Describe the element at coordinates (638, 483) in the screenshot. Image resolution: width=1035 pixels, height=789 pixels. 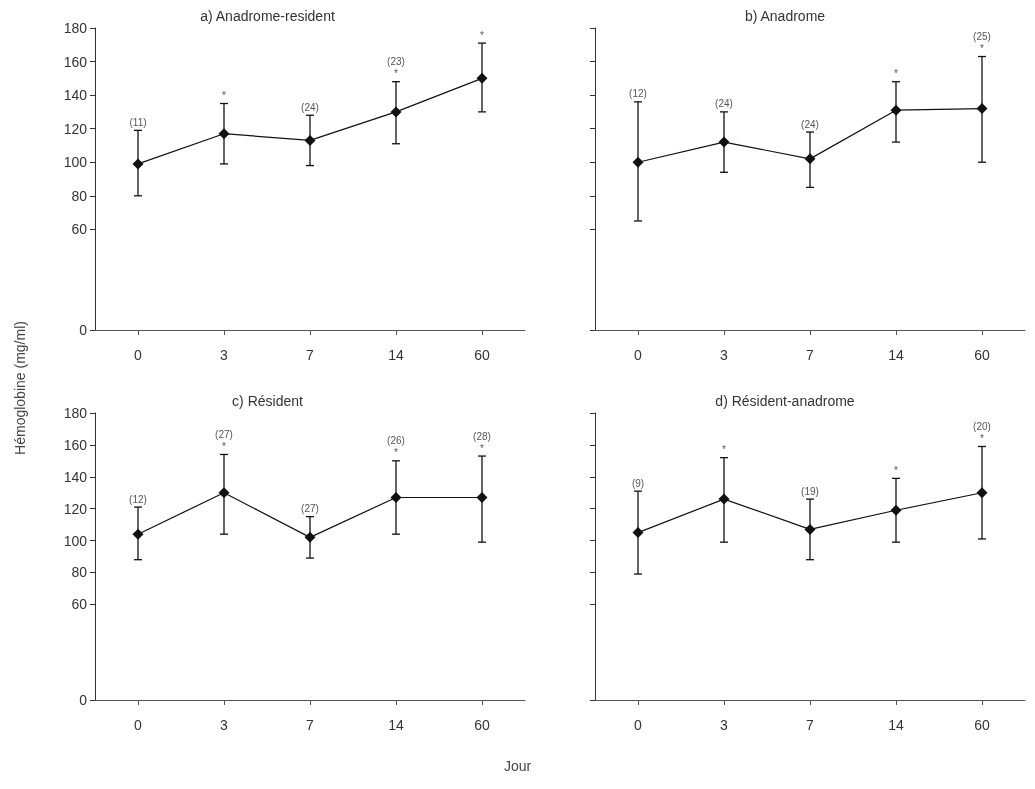
I see `annotation: (9)` at that location.